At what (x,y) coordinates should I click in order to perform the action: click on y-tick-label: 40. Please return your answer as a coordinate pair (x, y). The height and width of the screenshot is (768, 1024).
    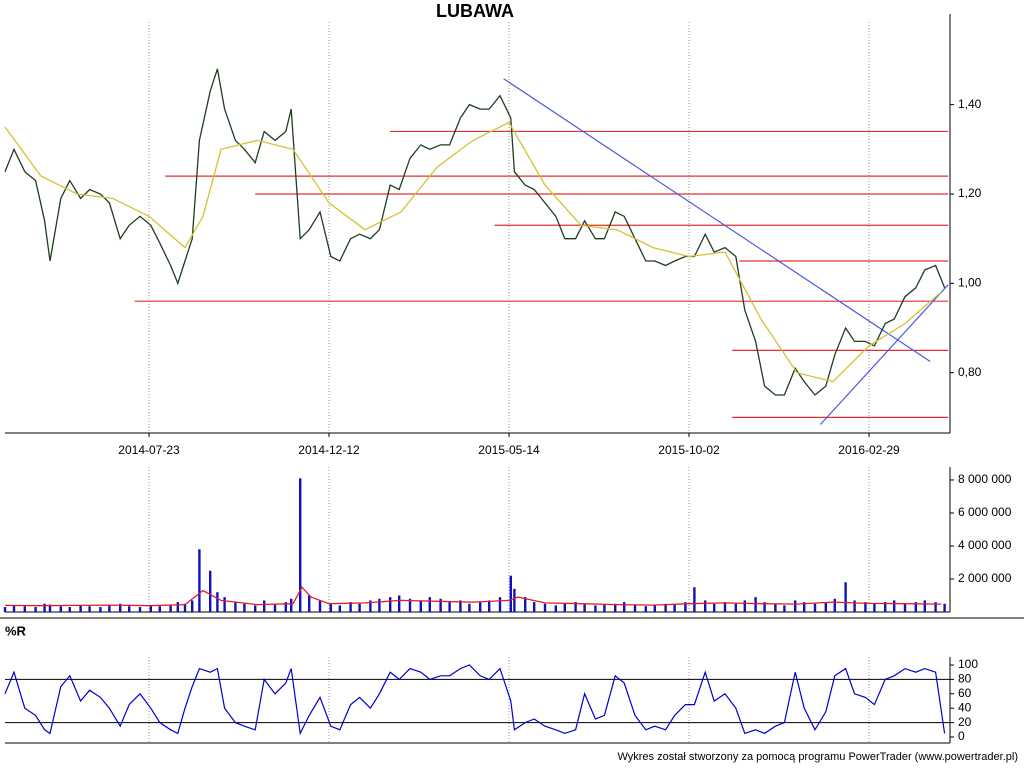
    Looking at the image, I should click on (965, 707).